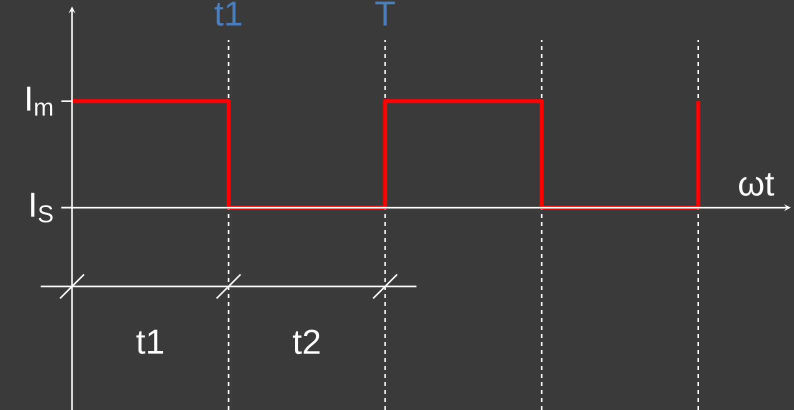  What do you see at coordinates (42, 207) in the screenshot?
I see `text: I$_{S}$` at bounding box center [42, 207].